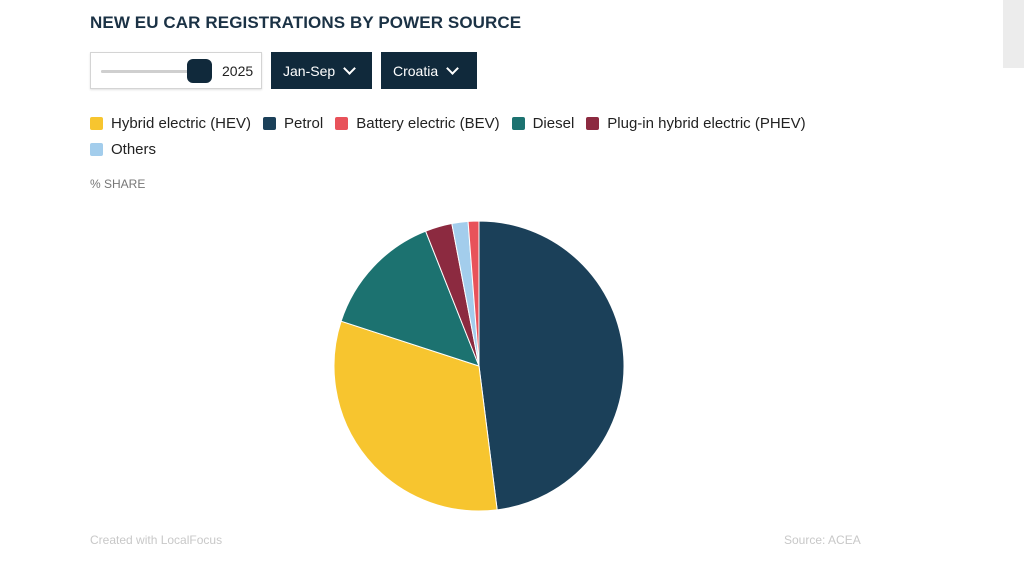 This screenshot has height=576, width=1024. What do you see at coordinates (118, 184) in the screenshot?
I see `unit-label: % SHARE` at bounding box center [118, 184].